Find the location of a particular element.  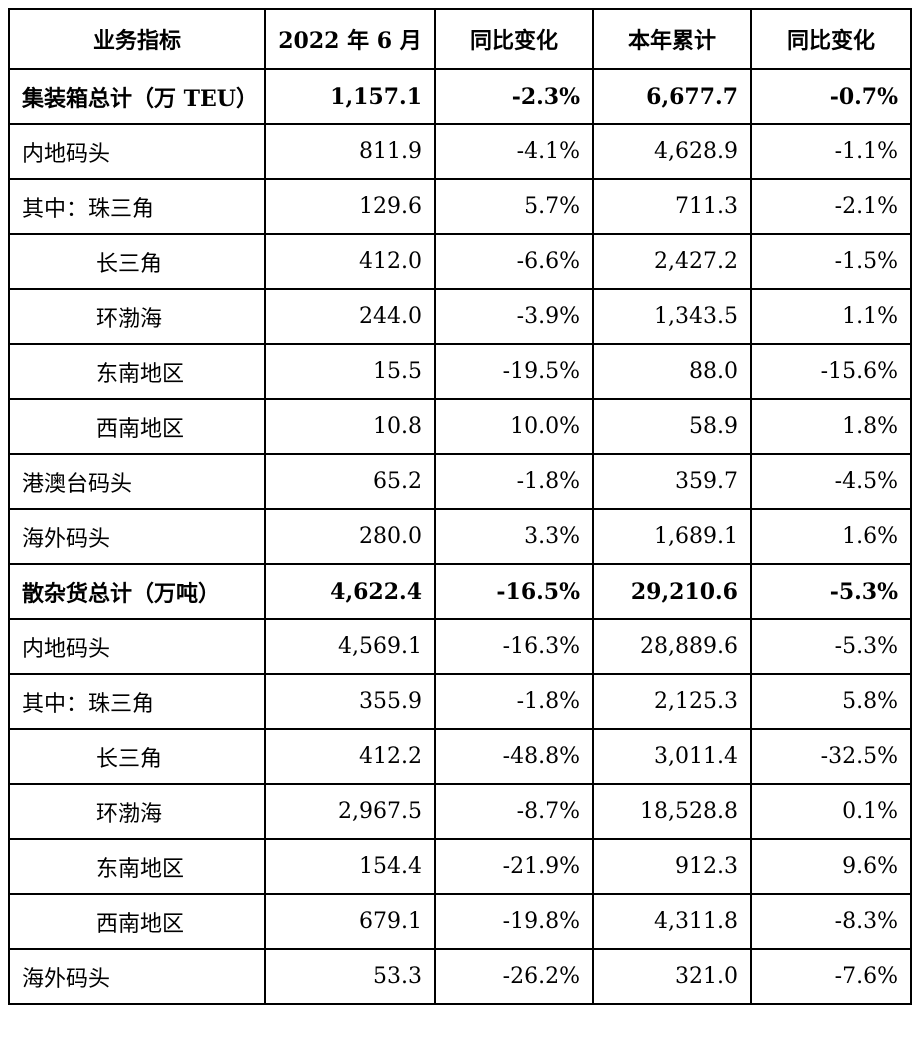

yoy-ytd-value: -15.6% is located at coordinates (831, 371).